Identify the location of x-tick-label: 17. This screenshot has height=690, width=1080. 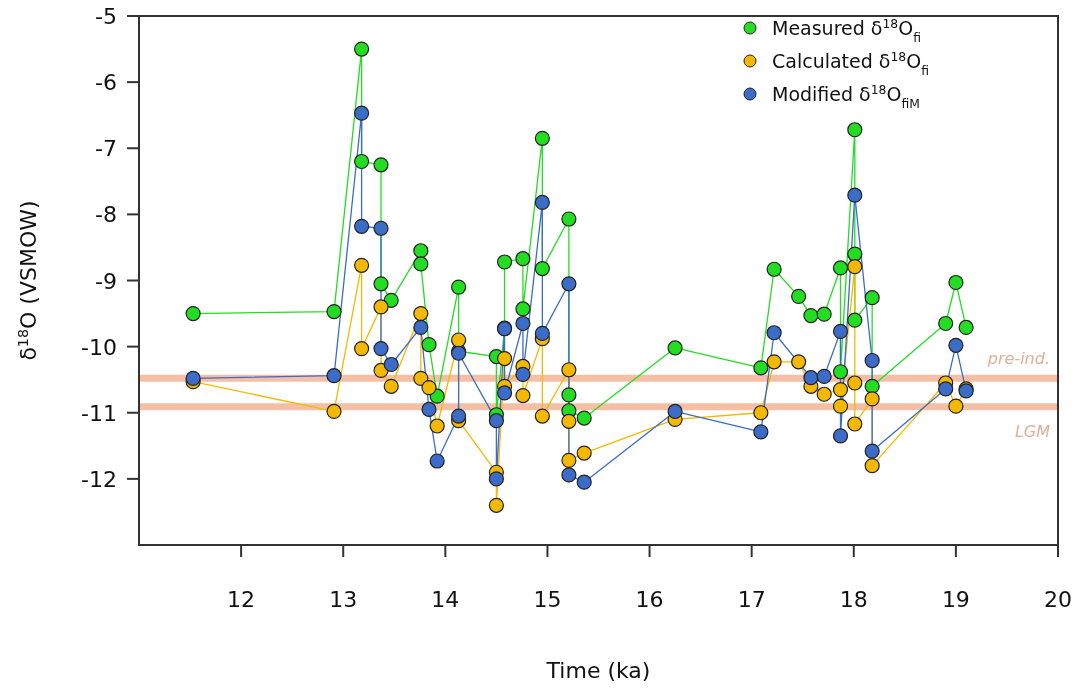
(751, 599).